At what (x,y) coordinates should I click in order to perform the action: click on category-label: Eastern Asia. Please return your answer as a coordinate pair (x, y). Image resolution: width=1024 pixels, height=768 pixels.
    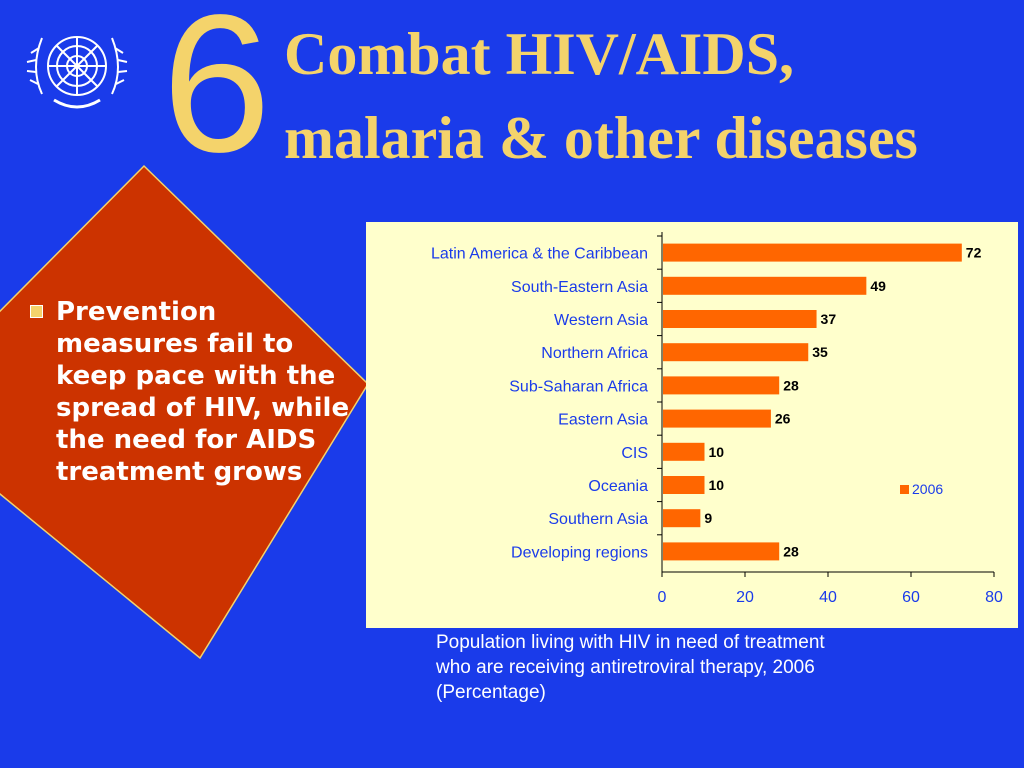
    Looking at the image, I should click on (603, 420).